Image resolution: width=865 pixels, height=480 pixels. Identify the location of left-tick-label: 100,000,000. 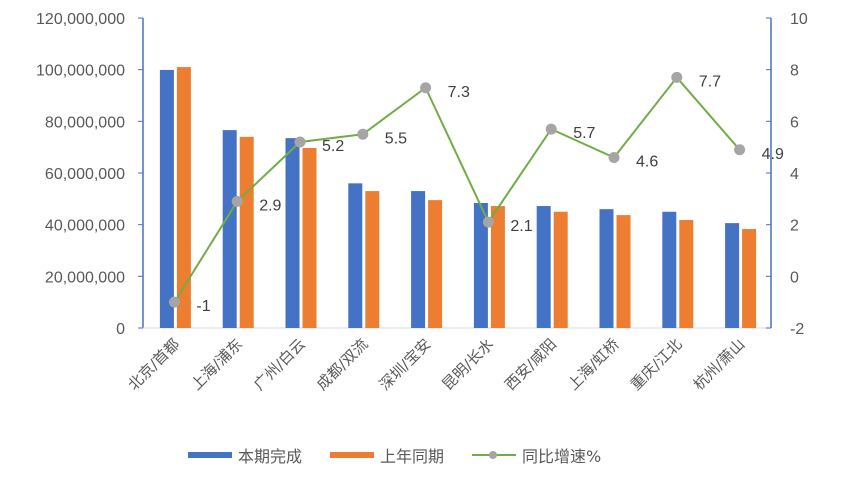
(80, 71).